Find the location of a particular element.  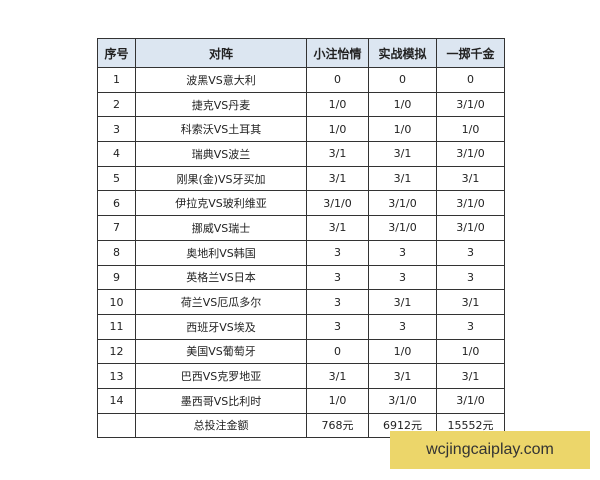

cell-index: 4 is located at coordinates (116, 154).